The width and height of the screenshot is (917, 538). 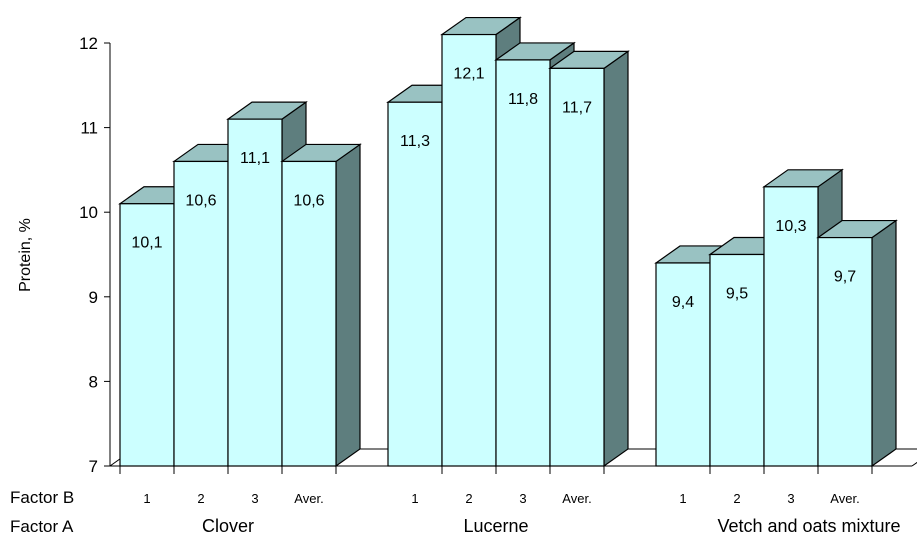 I want to click on factor-a-row-label: Factor A, so click(x=42, y=526).